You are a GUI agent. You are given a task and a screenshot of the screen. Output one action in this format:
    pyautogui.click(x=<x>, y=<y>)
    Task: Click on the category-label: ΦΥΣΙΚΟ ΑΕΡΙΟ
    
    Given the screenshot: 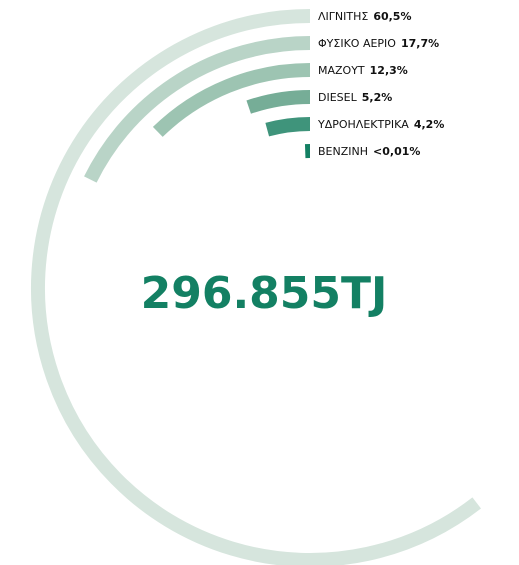 What is the action you would take?
    pyautogui.click(x=357, y=43)
    